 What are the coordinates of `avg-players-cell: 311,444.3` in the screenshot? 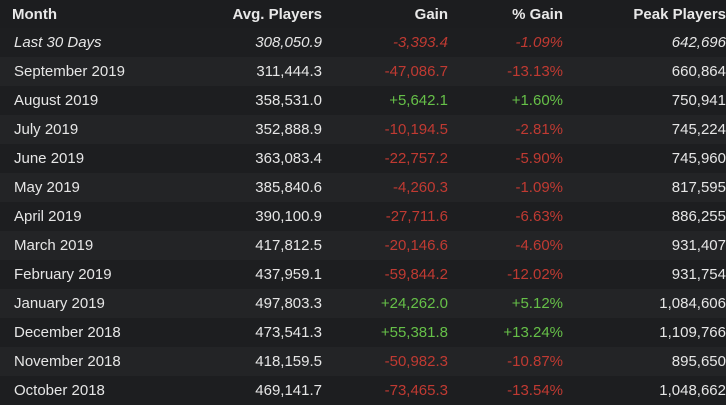 It's located at (289, 71).